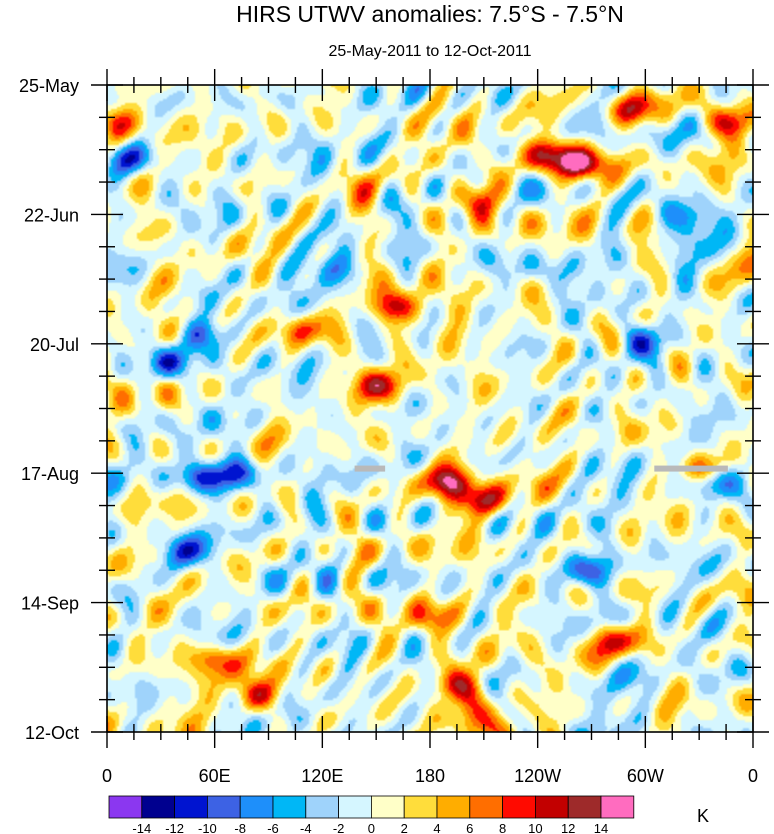 The image size is (774, 834). Describe the element at coordinates (207, 827) in the screenshot. I see `colorbar-label: -10` at that location.